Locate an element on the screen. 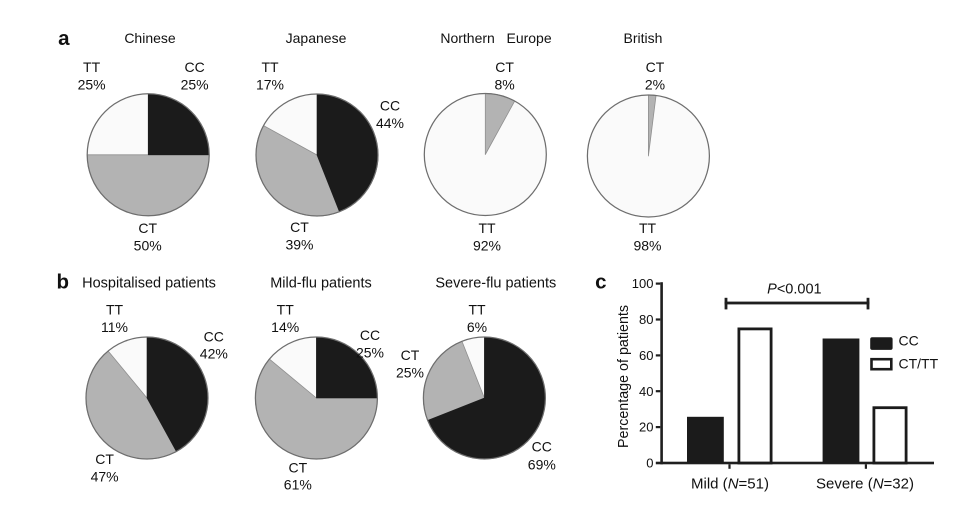 Image resolution: width=967 pixels, height=507 pixels. svg-text: a is located at coordinates (64, 38).